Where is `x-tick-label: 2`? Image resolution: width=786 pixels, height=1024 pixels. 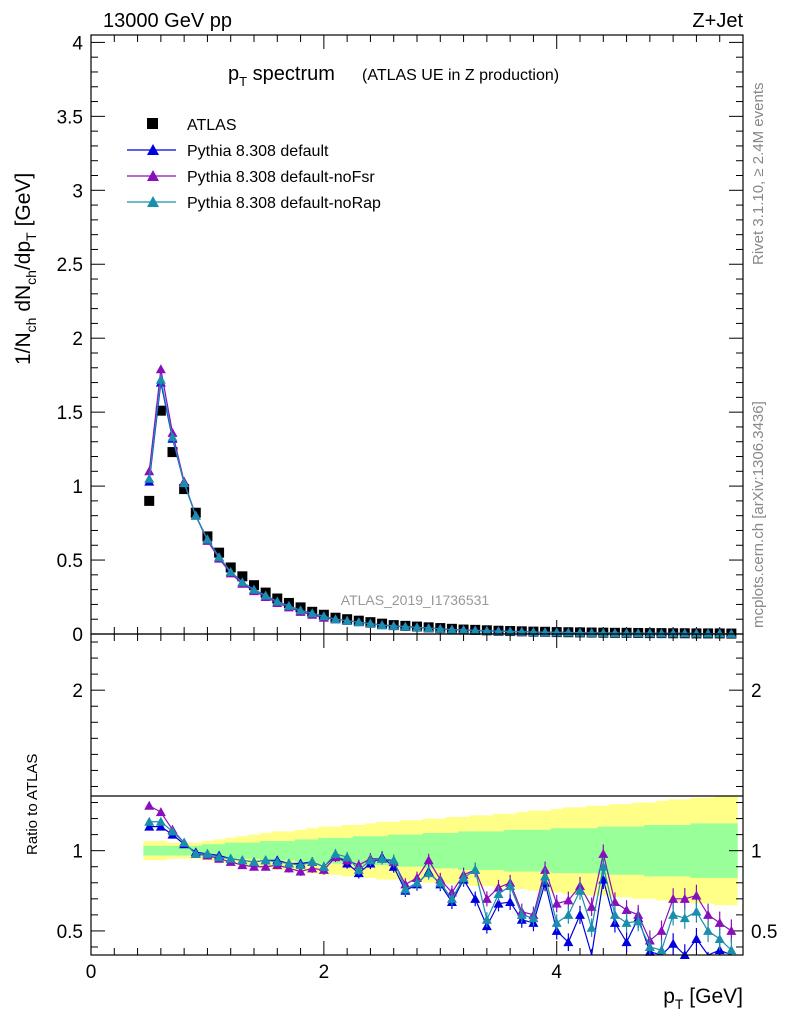 x-tick-label: 2 is located at coordinates (324, 972).